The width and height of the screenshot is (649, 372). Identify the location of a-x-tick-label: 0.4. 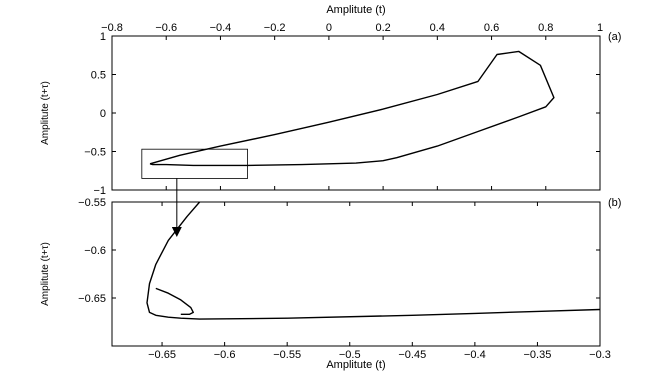
(437, 28).